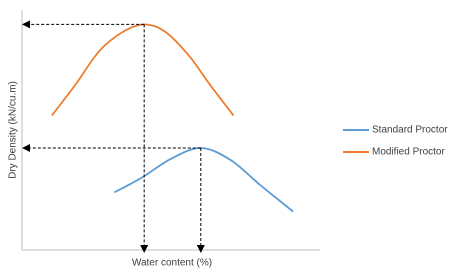  I want to click on legend-label: Modified Proctor, so click(408, 152).